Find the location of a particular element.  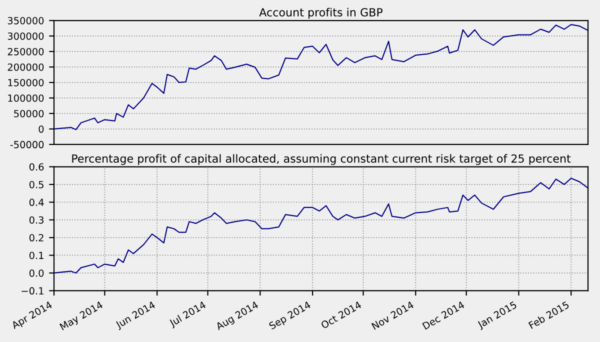

y-tick-label: -50000 is located at coordinates (27, 144).